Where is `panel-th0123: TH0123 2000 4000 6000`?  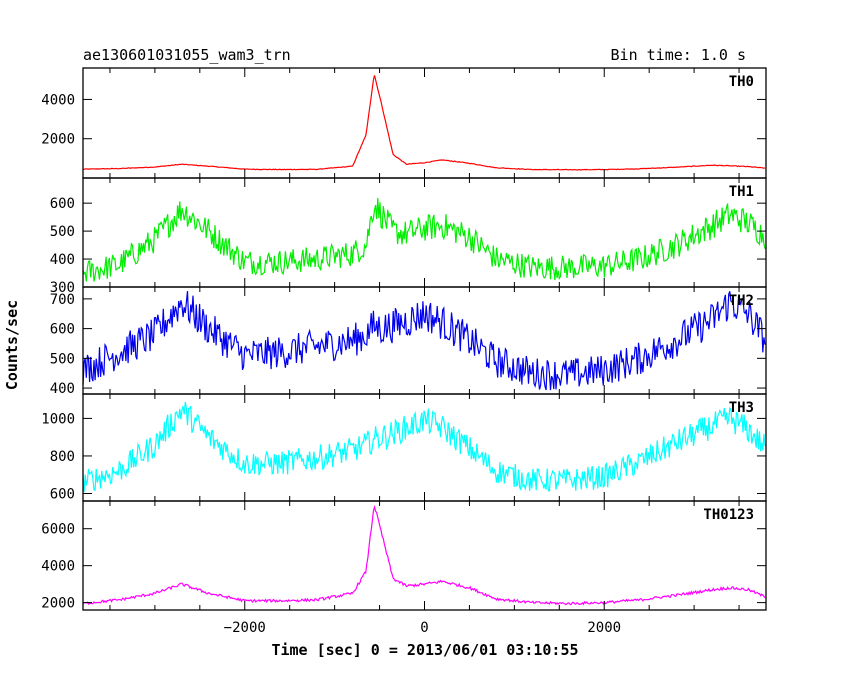
panel-th0123: TH0123 2000 4000 6000 is located at coordinates (404, 556).